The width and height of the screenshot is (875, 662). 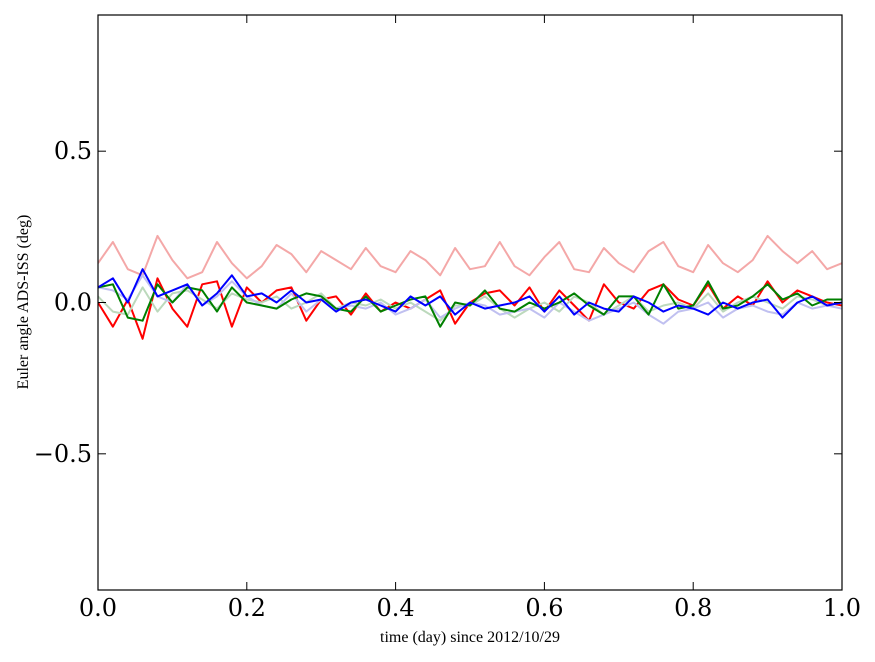 I want to click on y-tick-label: 0.0, so click(x=73, y=303).